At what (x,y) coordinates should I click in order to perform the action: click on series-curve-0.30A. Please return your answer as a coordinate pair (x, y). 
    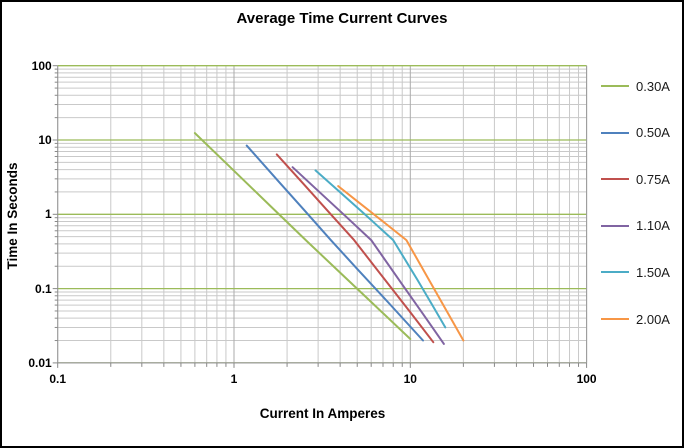
    Looking at the image, I should click on (302, 236).